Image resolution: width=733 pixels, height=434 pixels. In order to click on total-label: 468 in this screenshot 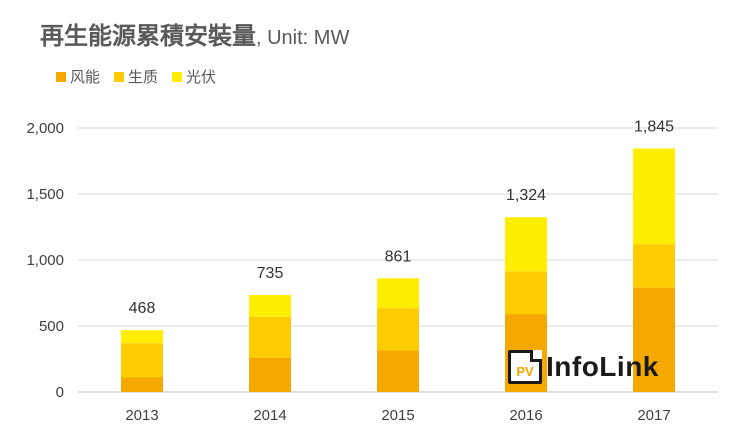, I will do `click(142, 308)`.